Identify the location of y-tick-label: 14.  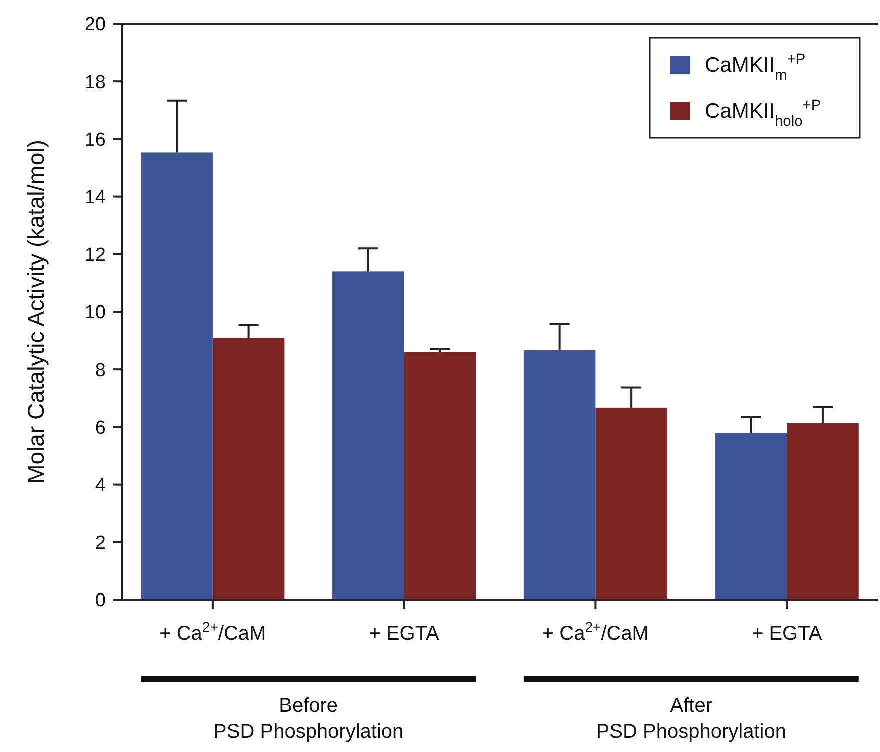
(95, 197).